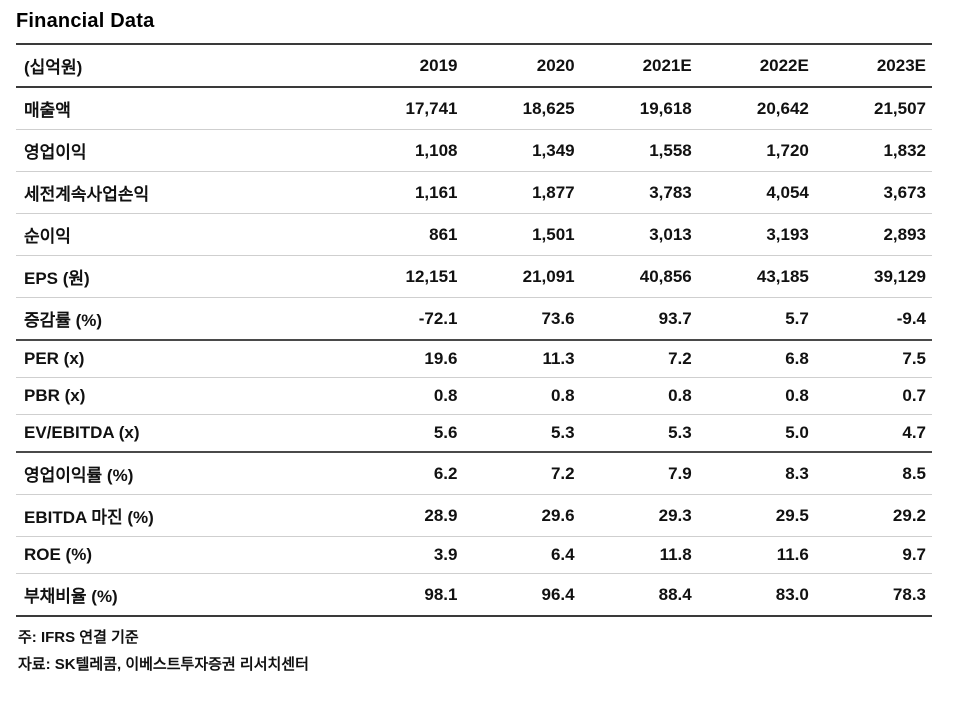 This screenshot has width=961, height=721. Describe the element at coordinates (792, 594) in the screenshot. I see `cell-value: 83.0` at that location.